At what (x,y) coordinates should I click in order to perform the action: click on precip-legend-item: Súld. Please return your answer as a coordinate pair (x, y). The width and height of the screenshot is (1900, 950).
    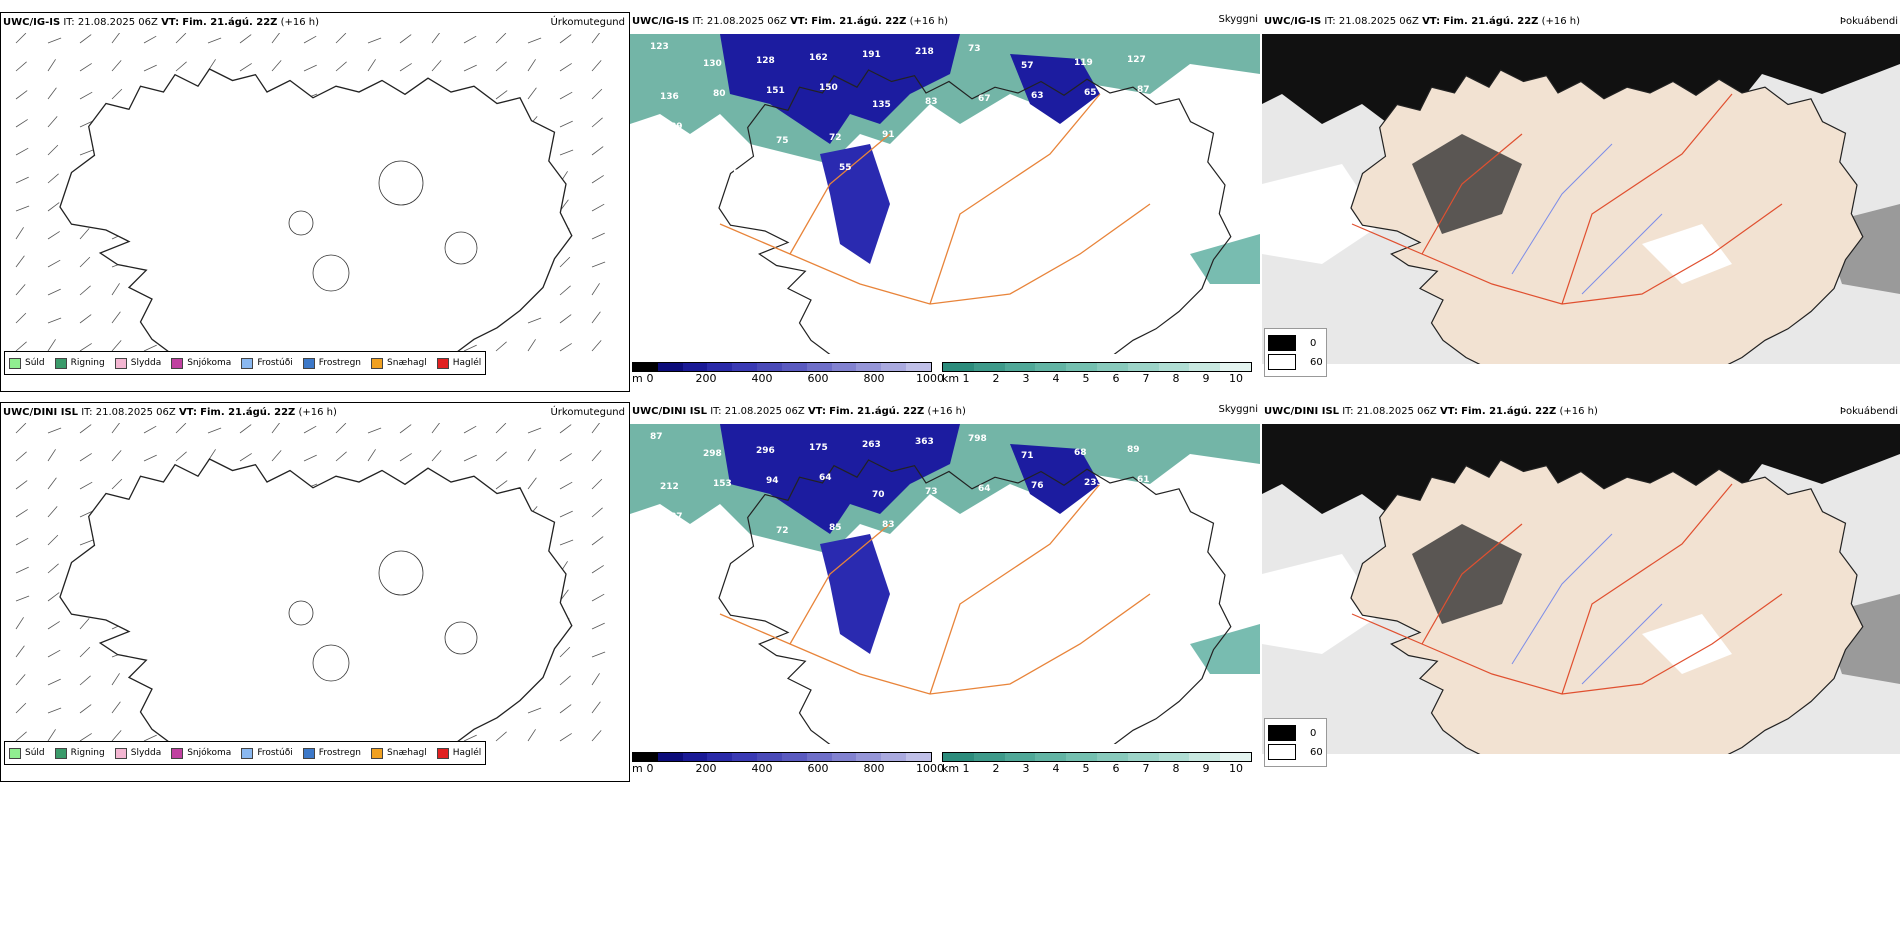
    Looking at the image, I should click on (27, 753).